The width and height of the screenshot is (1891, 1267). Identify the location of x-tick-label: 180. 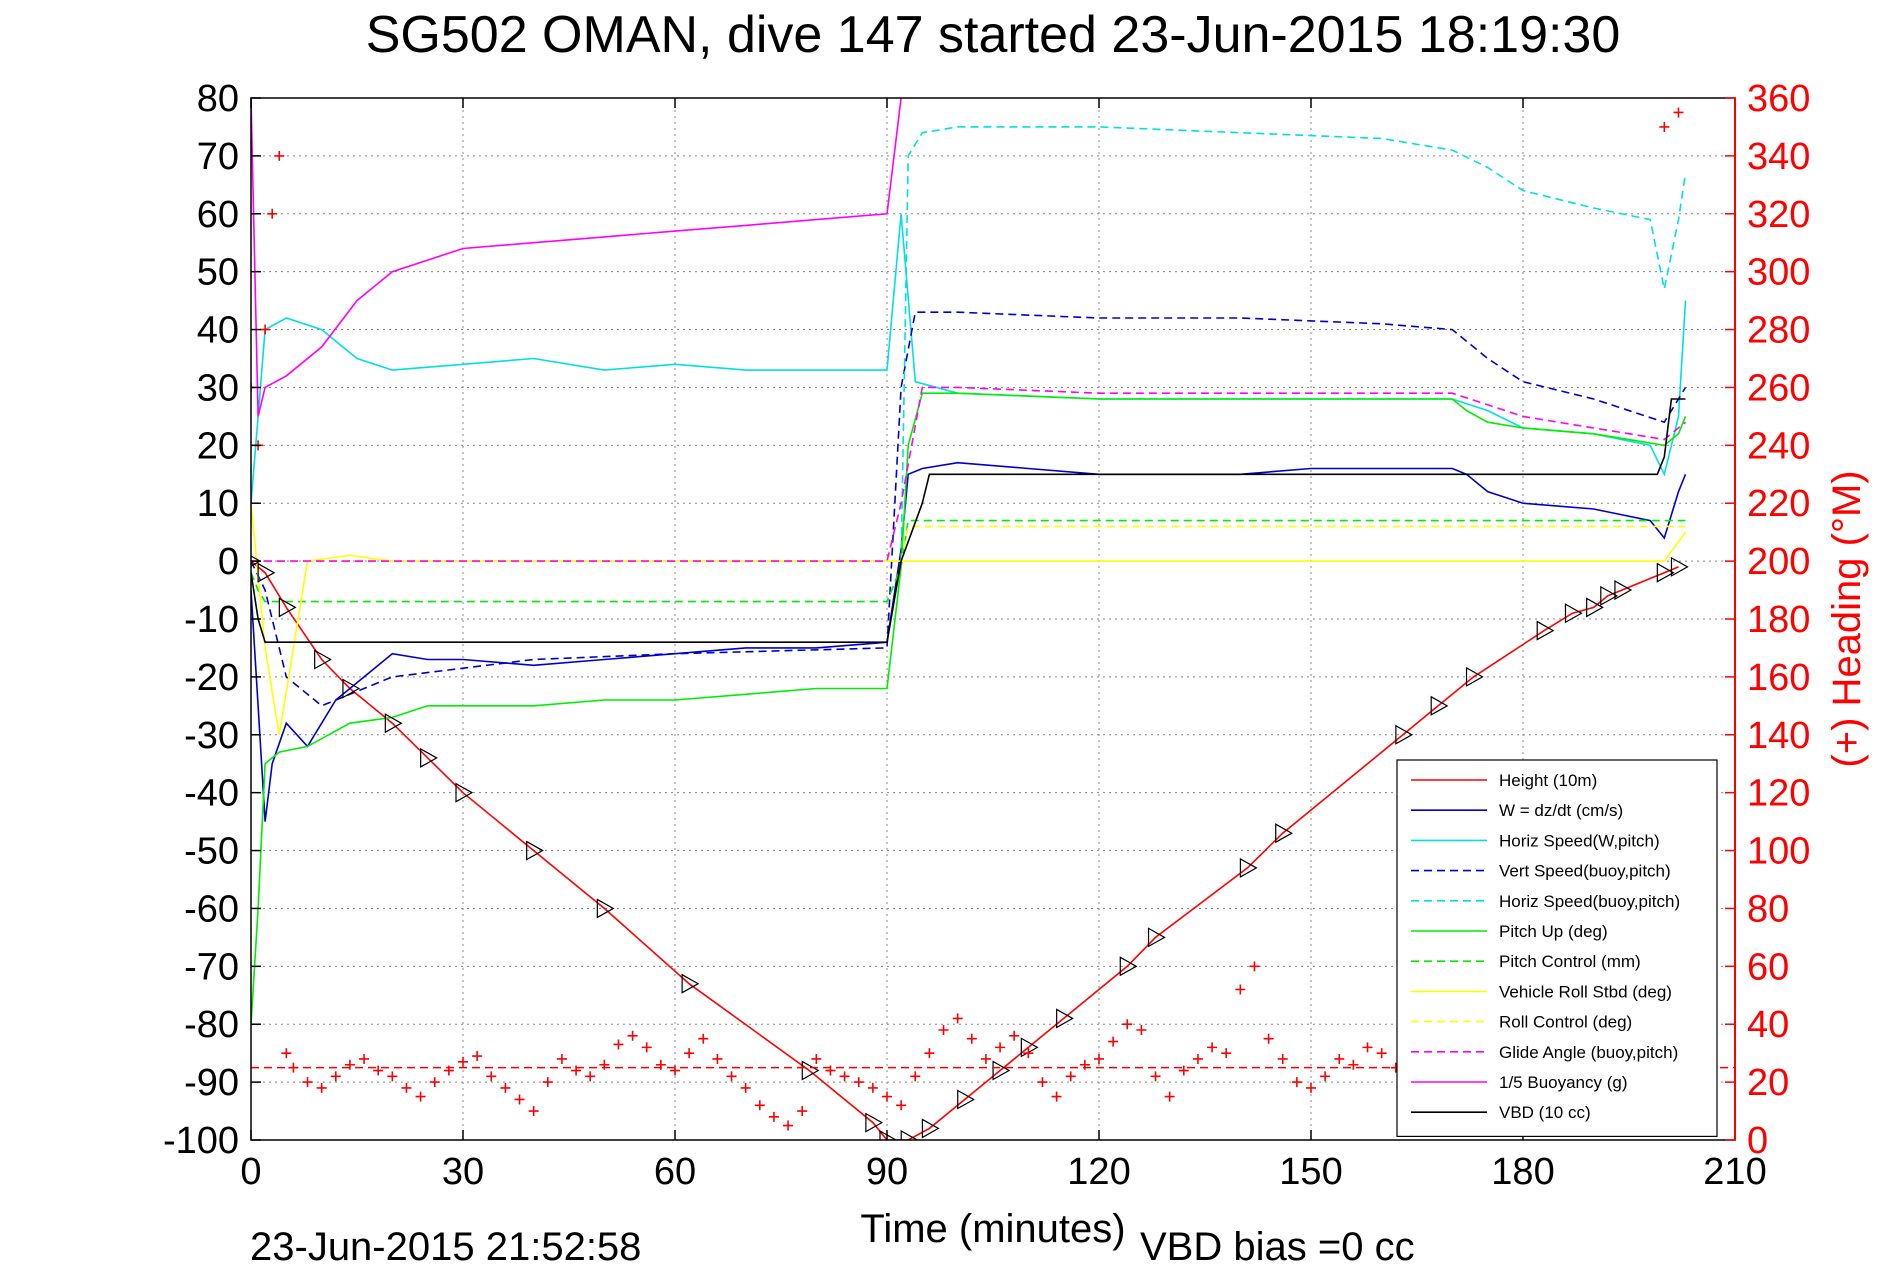
(1522, 1172).